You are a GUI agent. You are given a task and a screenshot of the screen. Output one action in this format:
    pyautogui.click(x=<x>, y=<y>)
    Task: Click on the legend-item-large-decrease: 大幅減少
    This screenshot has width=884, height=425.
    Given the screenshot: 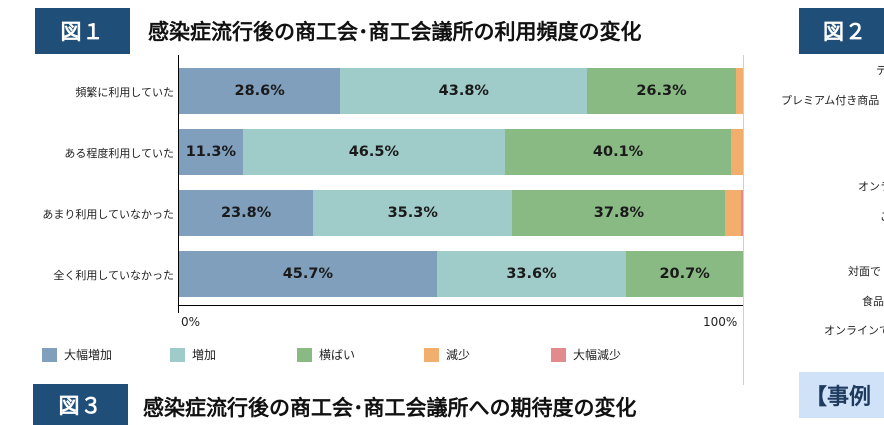 What is the action you would take?
    pyautogui.click(x=586, y=354)
    